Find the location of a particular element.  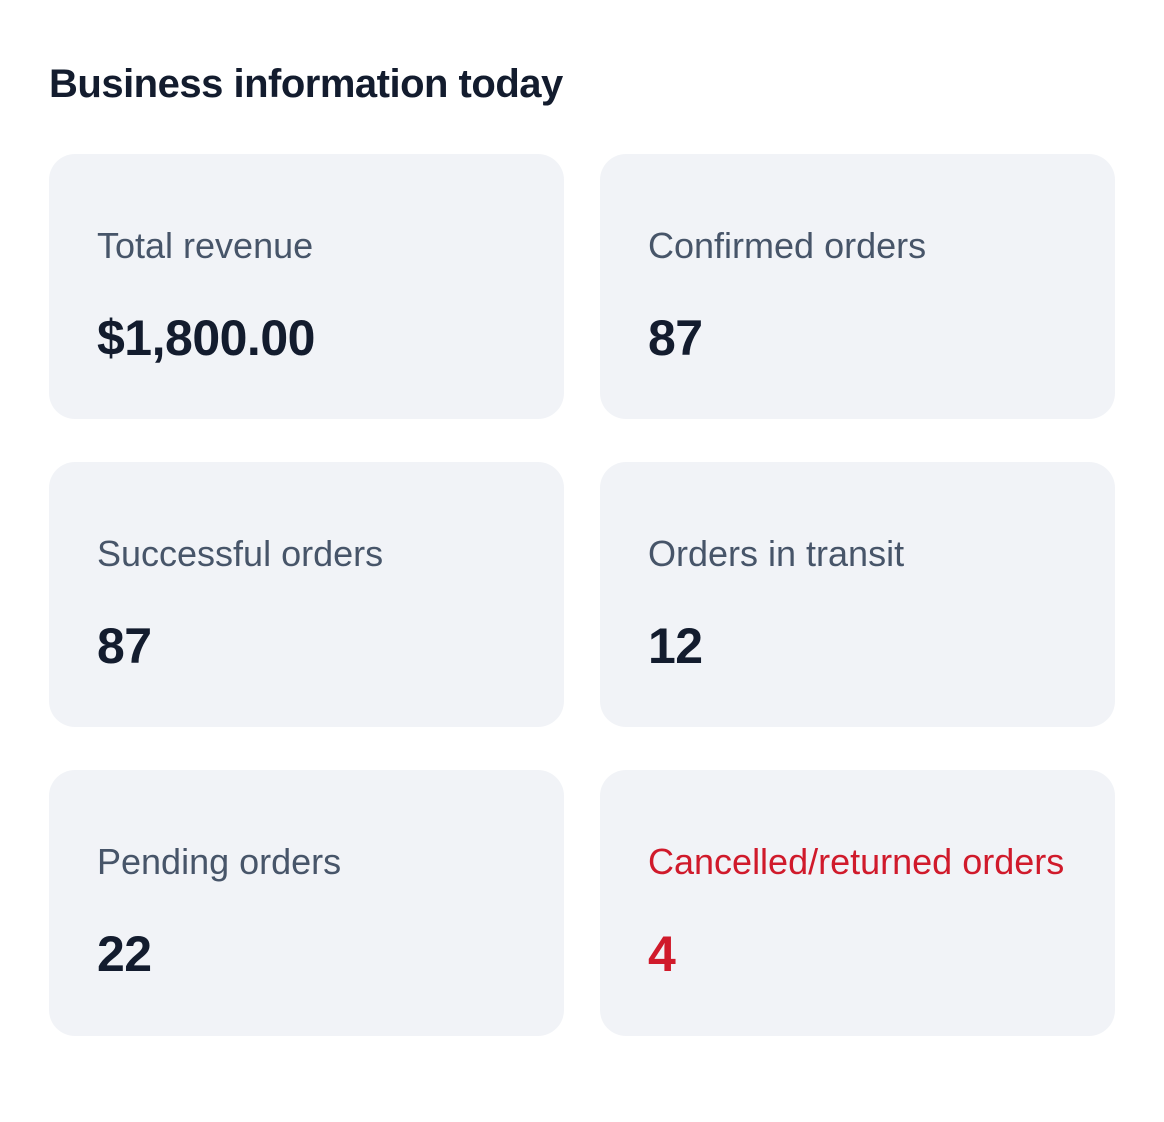

stat-value: 4 is located at coordinates (662, 954).